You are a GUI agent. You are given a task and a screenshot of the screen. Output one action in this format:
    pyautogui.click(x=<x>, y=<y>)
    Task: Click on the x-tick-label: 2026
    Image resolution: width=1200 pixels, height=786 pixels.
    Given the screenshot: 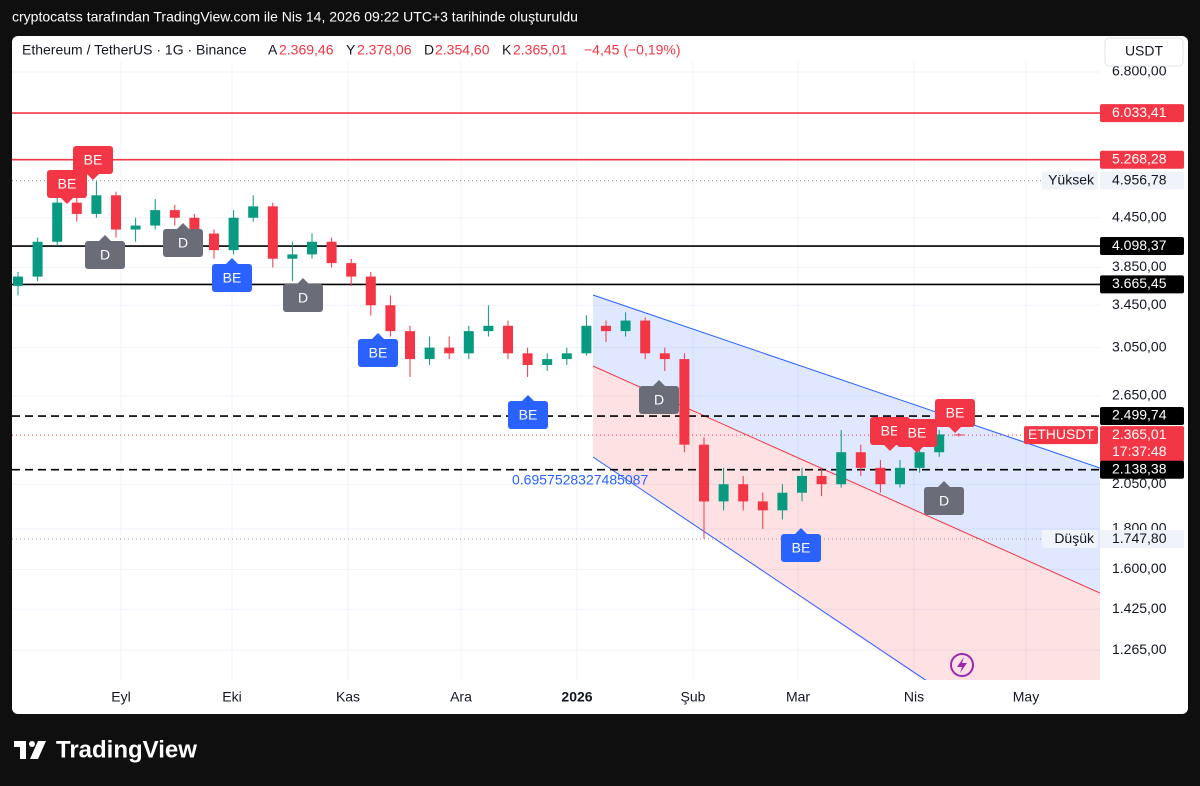 What is the action you would take?
    pyautogui.click(x=576, y=697)
    